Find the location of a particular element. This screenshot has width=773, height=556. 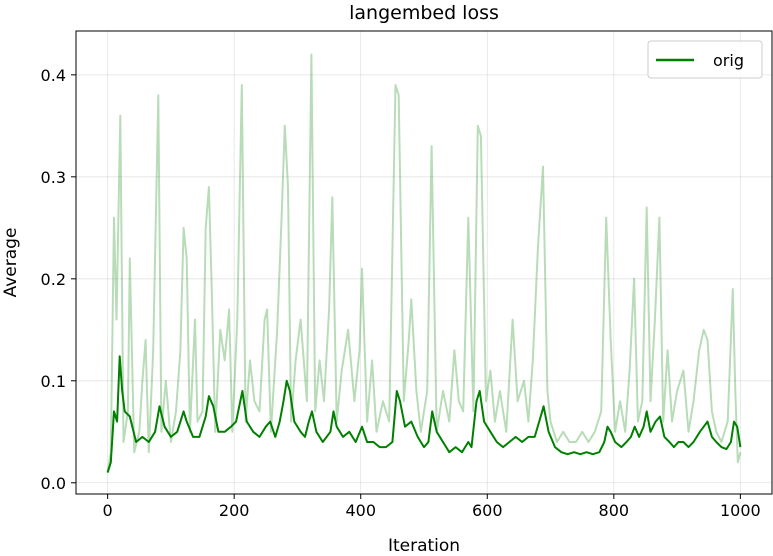

x-axis-ticks: 0 200 400 600 800 1000 is located at coordinates (432, 507).